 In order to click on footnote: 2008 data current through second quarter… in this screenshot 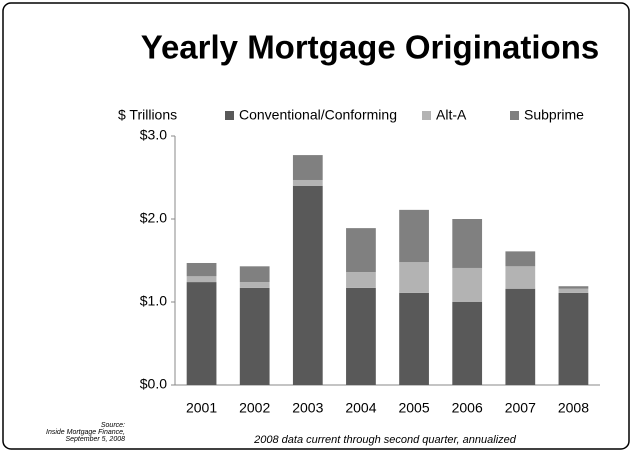, I will do `click(385, 440)`.